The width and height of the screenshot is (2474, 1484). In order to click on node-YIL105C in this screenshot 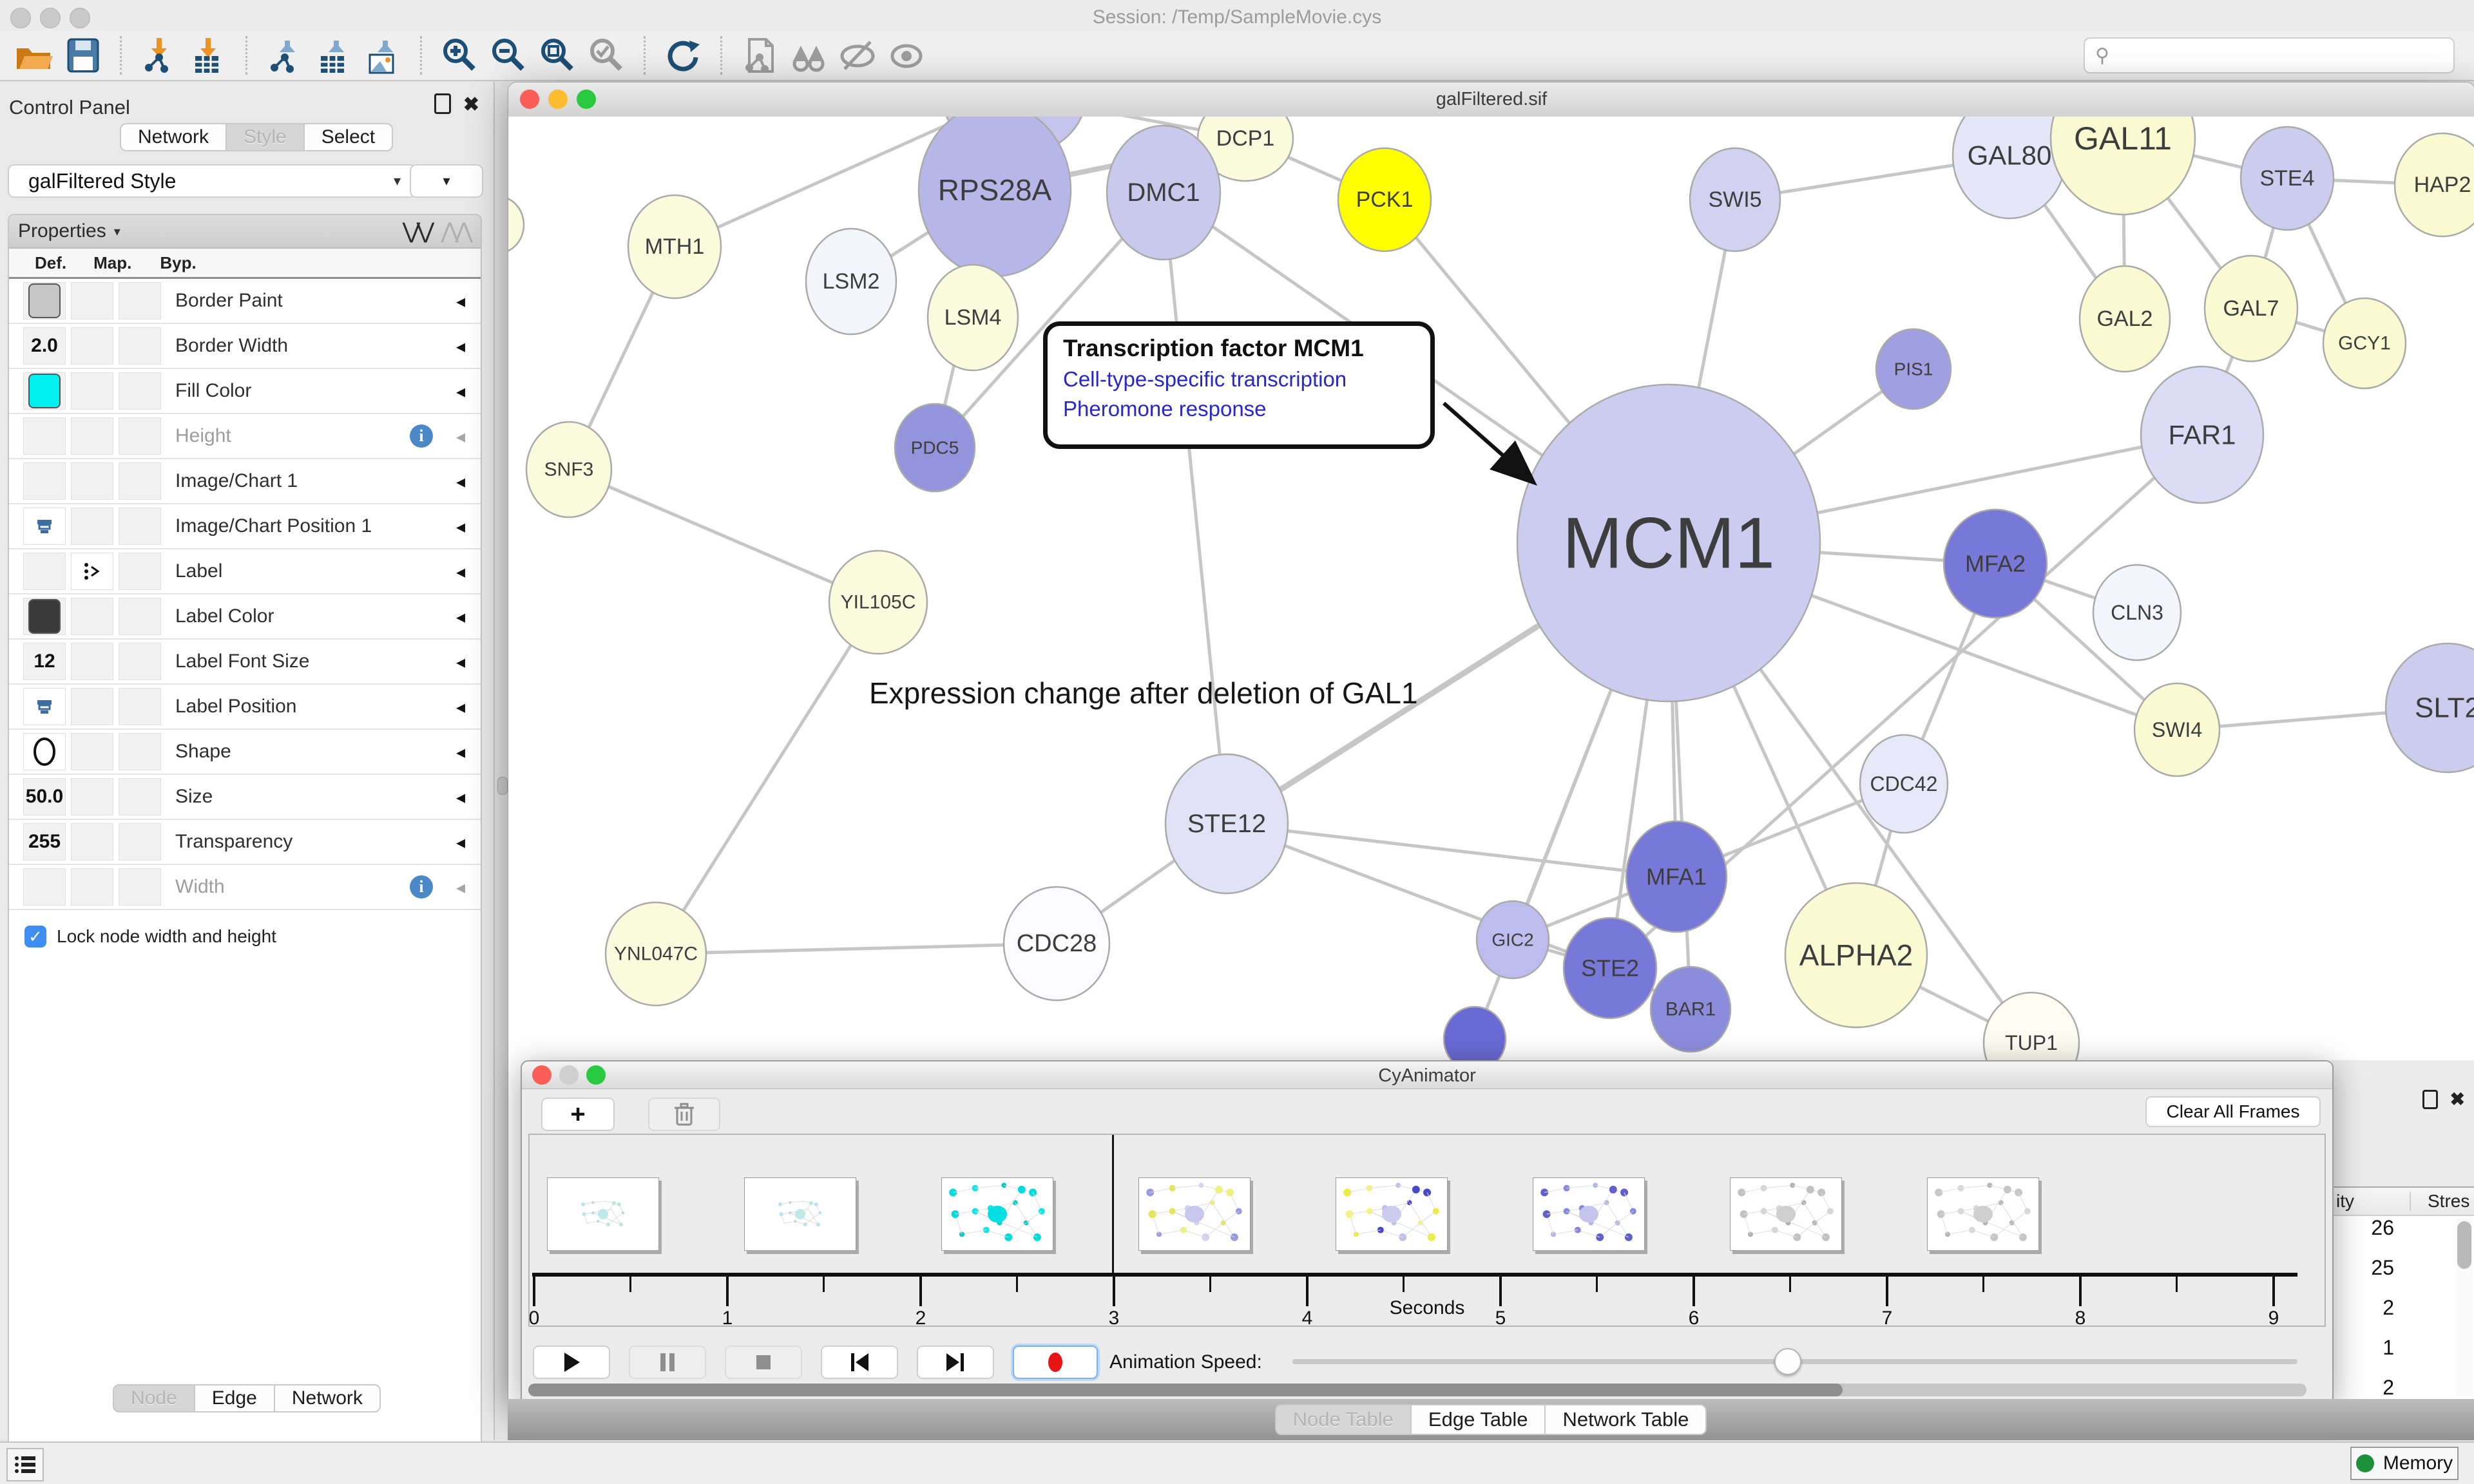, I will do `click(878, 602)`.